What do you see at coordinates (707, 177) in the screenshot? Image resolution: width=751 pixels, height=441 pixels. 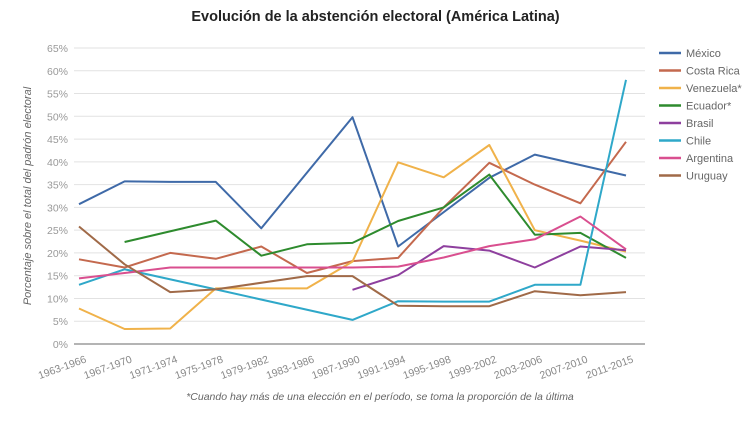 I see `legend-label: Uruguay` at bounding box center [707, 177].